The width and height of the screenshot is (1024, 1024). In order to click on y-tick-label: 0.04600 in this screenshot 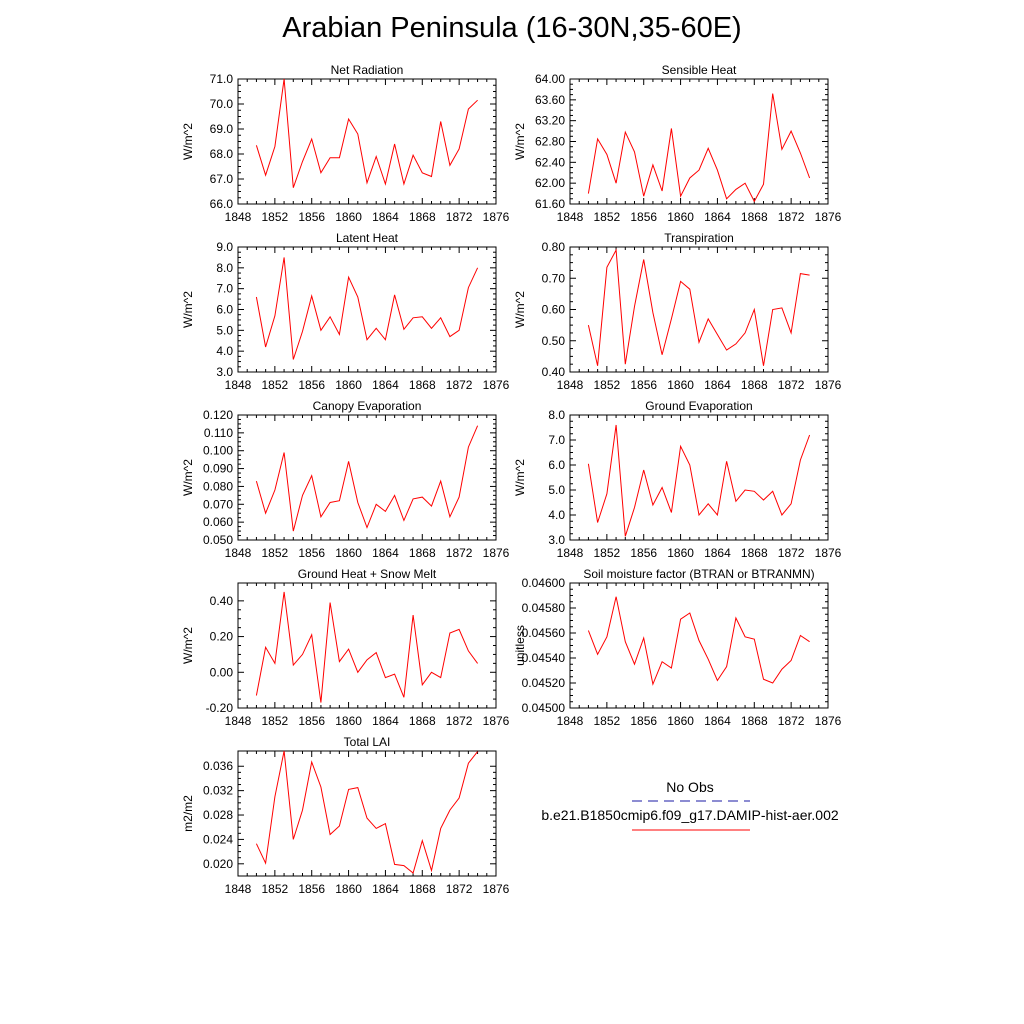, I will do `click(544, 583)`.